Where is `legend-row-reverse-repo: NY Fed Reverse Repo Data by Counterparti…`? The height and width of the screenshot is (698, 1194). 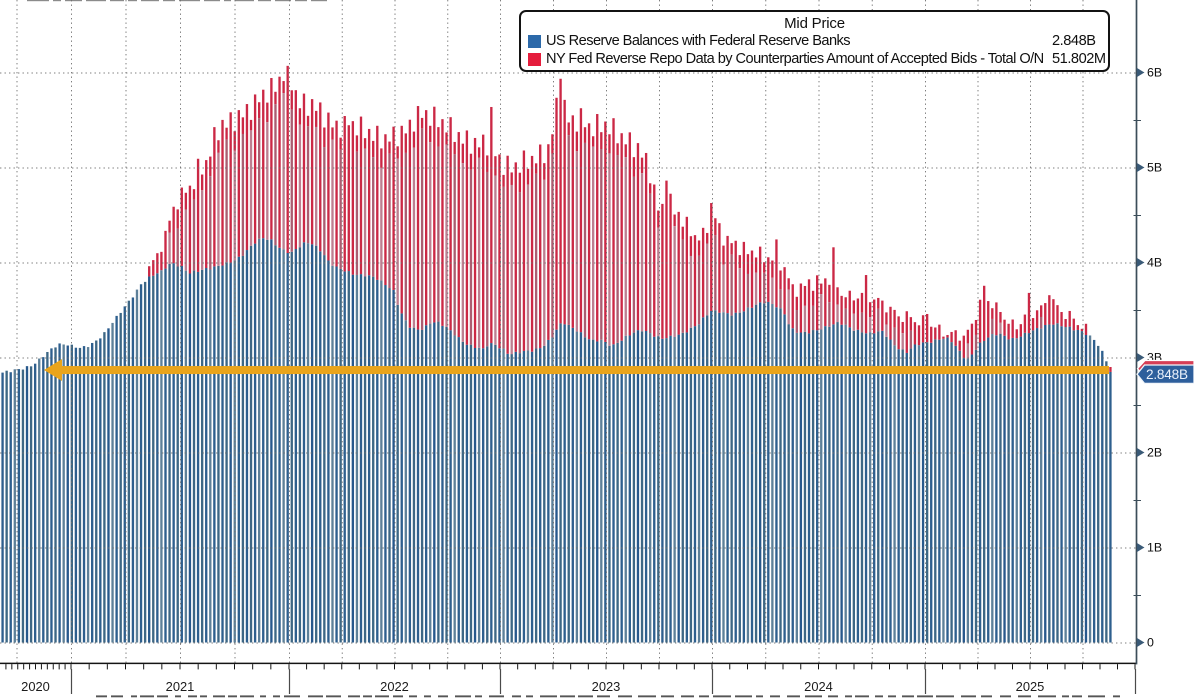 legend-row-reverse-repo: NY Fed Reverse Repo Data by Counterparti… is located at coordinates (814, 59).